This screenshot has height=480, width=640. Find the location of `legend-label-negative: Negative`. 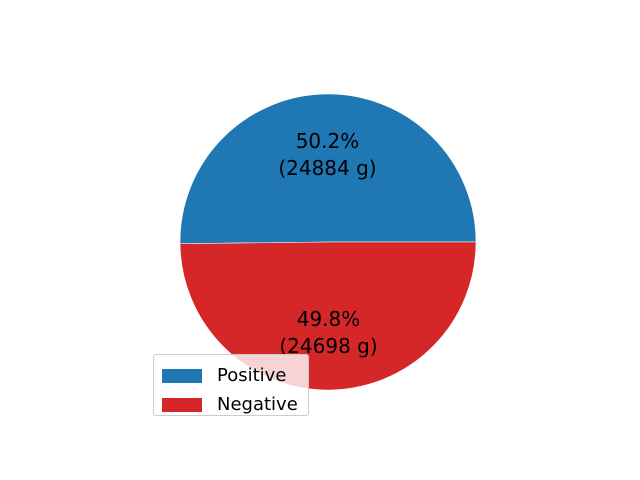

legend-label-negative: Negative is located at coordinates (257, 404).